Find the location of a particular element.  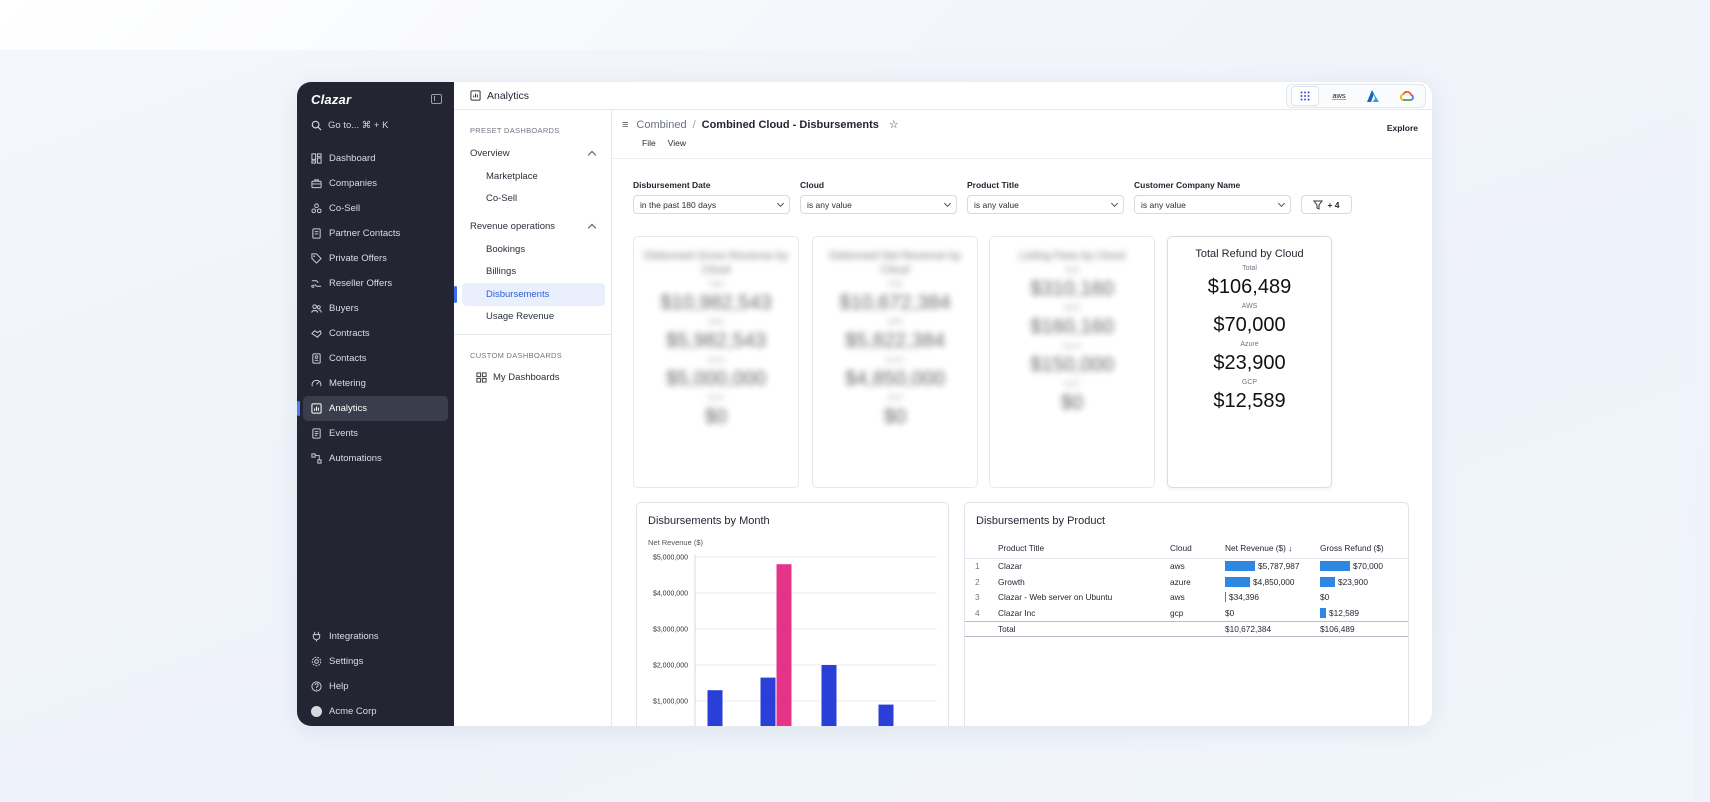

col-product-title: Product Title is located at coordinates (1084, 548).